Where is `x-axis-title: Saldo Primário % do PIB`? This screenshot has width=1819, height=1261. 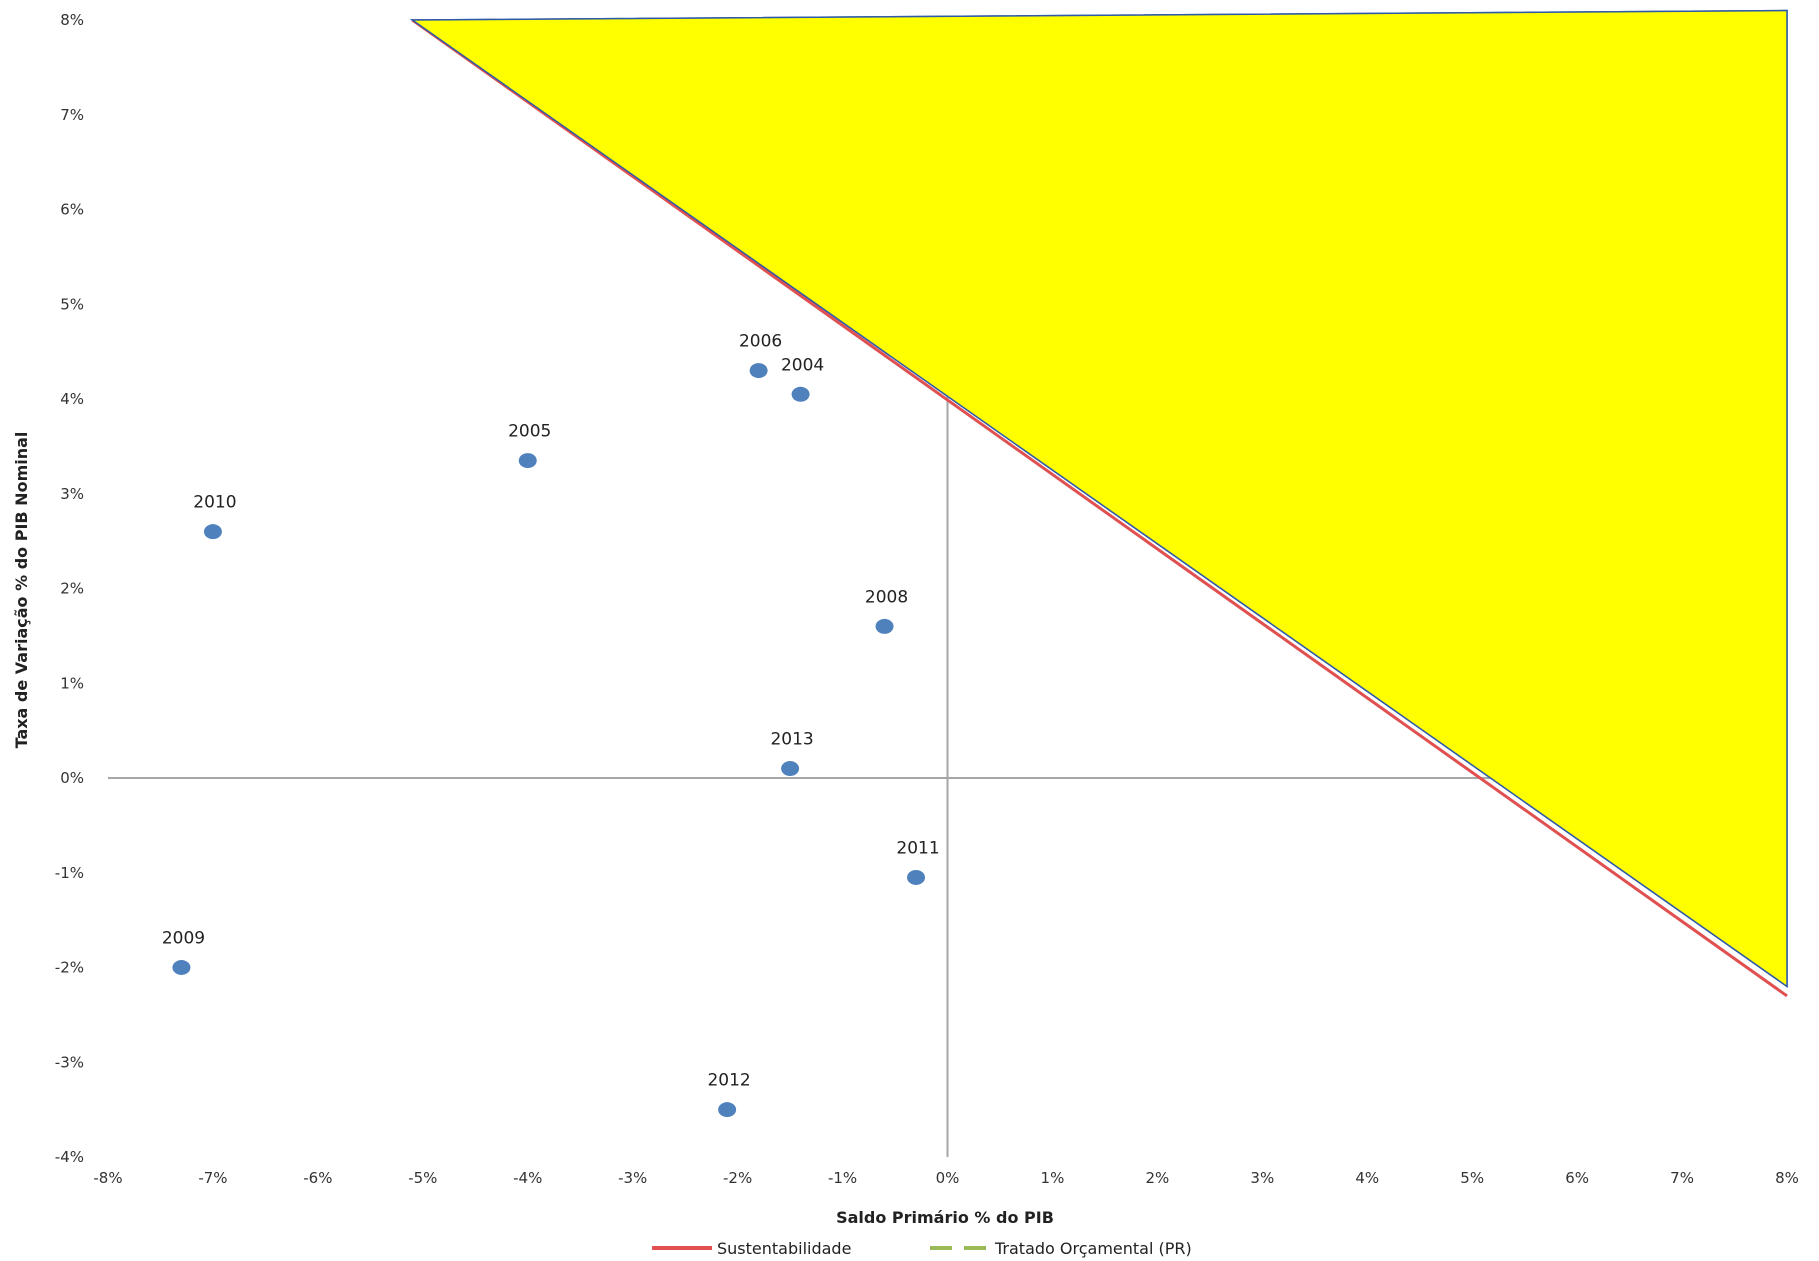
x-axis-title: Saldo Primário % do PIB is located at coordinates (945, 1217).